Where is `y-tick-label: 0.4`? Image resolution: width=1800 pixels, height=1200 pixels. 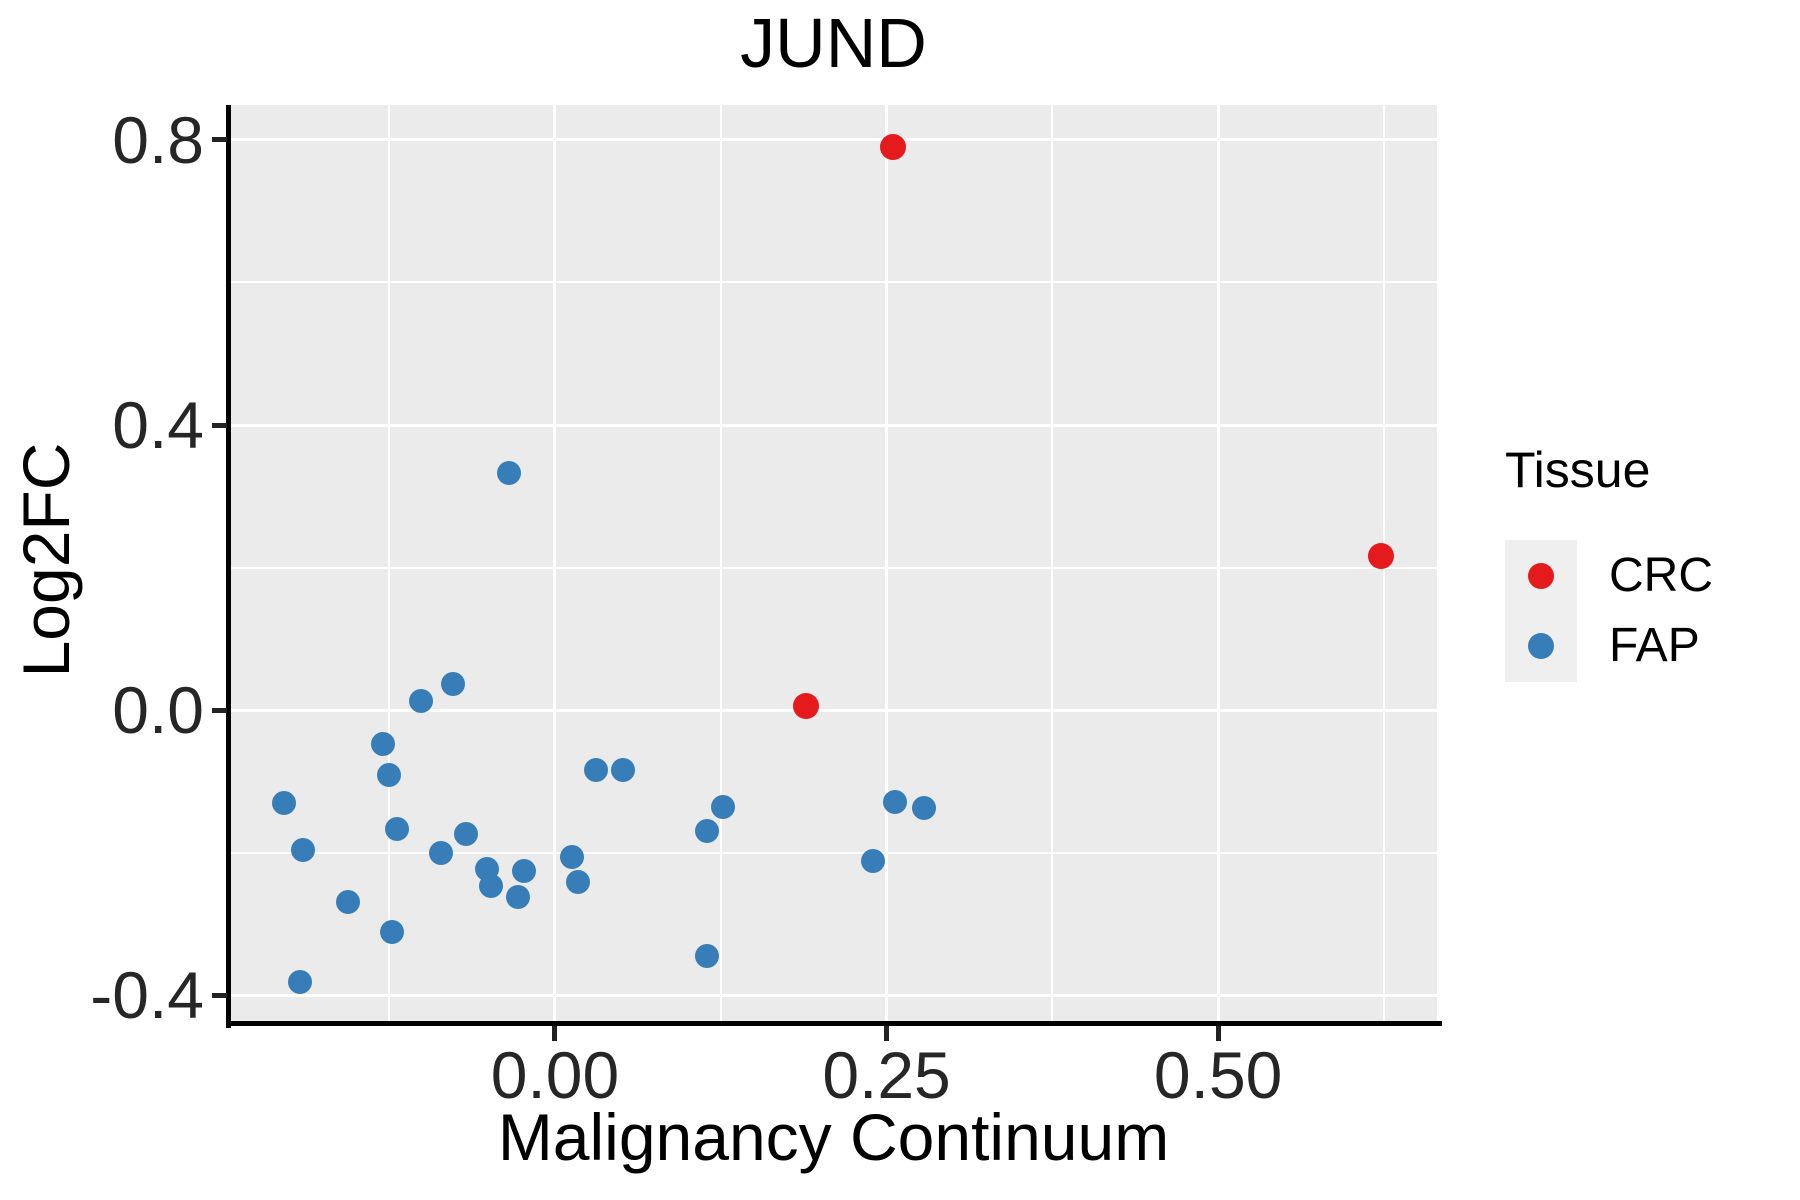
y-tick-label: 0.4 is located at coordinates (158, 425).